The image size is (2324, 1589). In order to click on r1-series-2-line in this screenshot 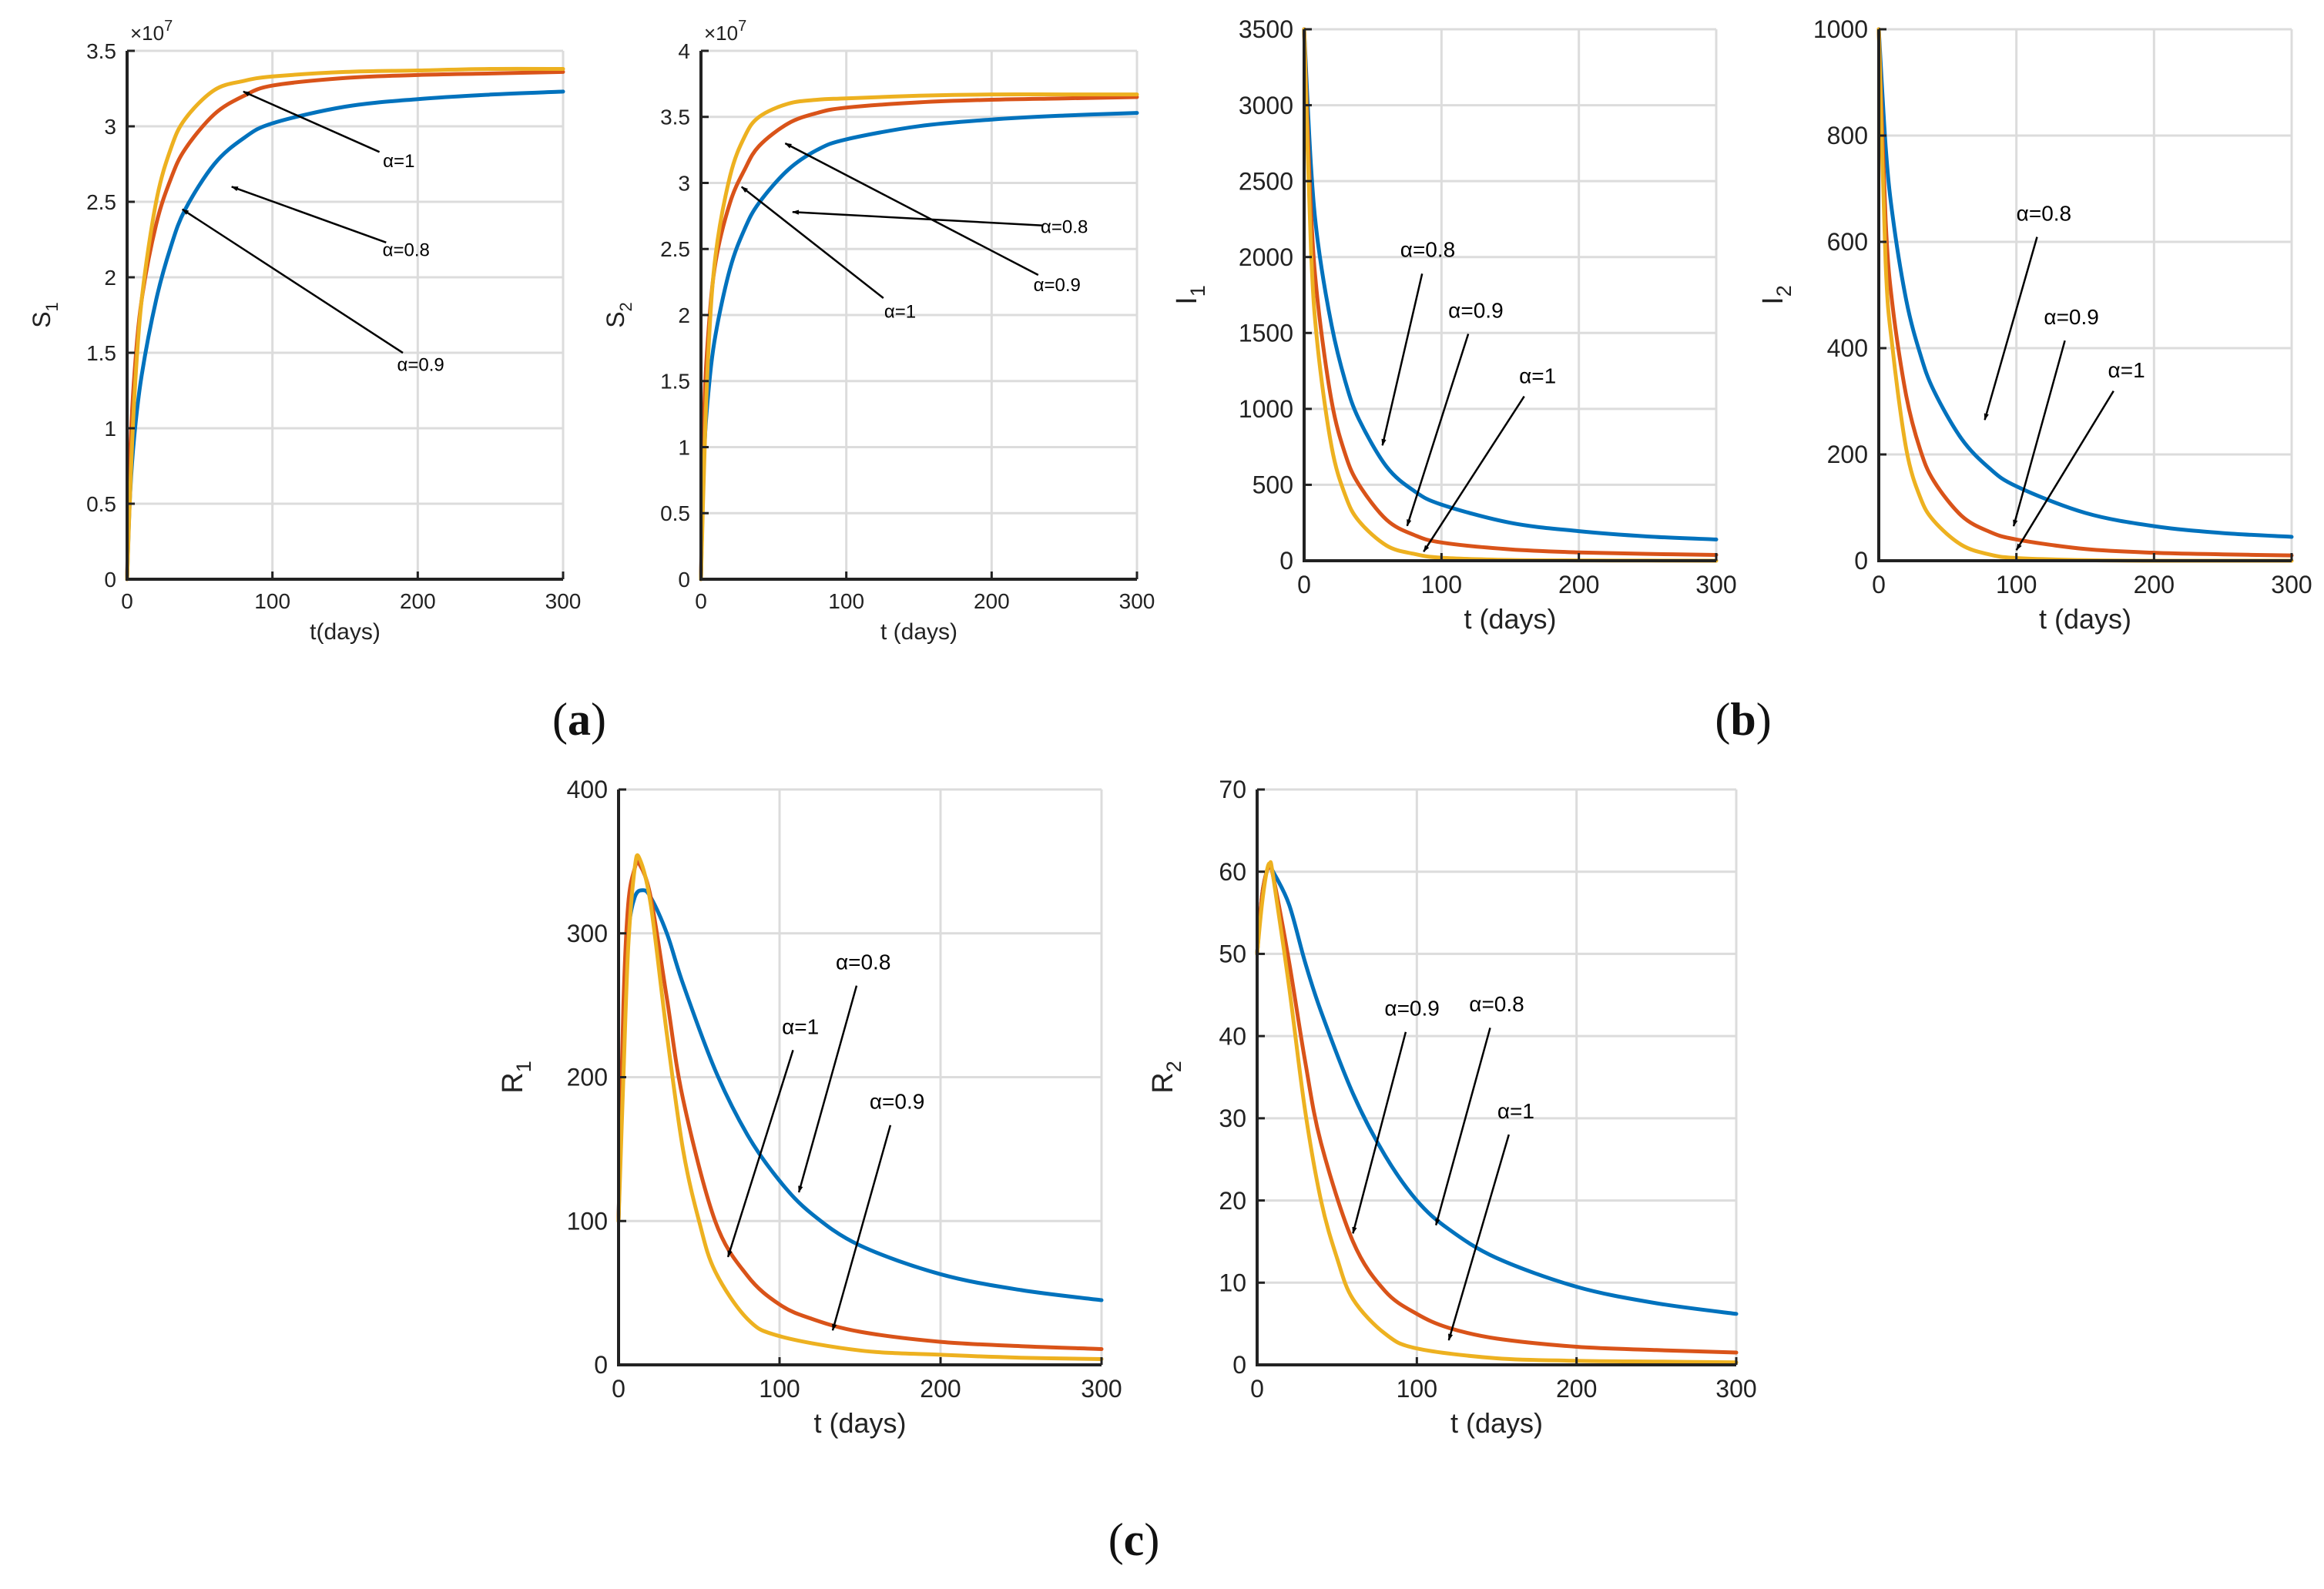, I will do `click(860, 1105)`.